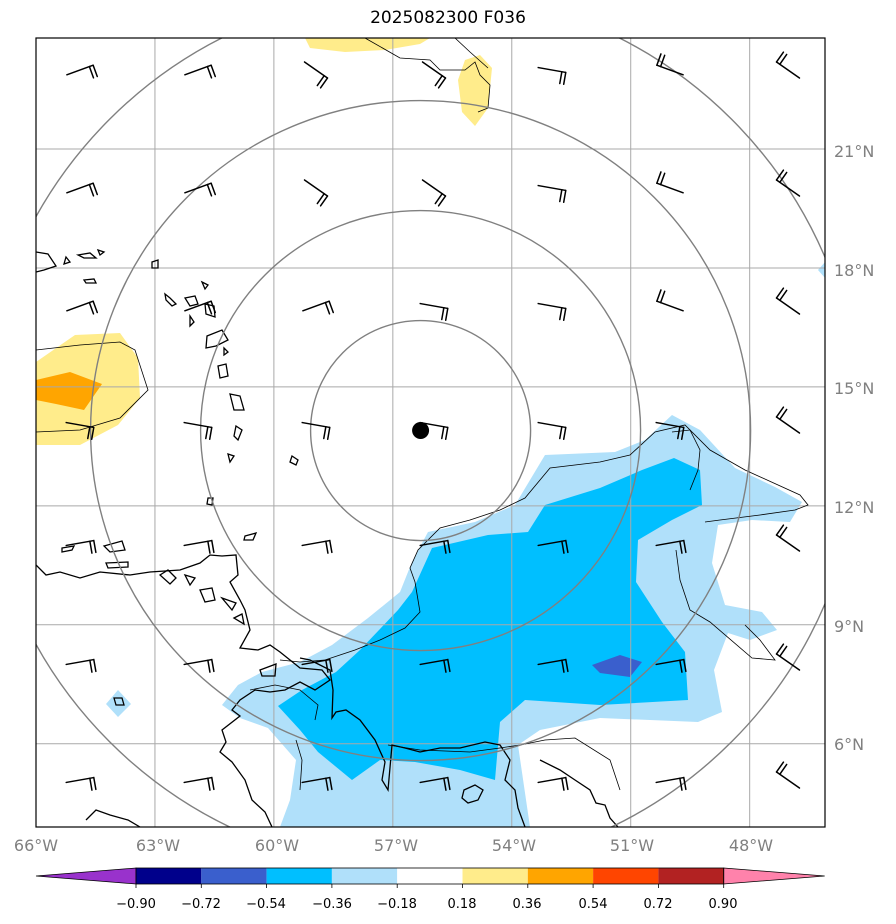  Describe the element at coordinates (201, 904) in the screenshot. I see `colorbar-label: −0.72` at that location.